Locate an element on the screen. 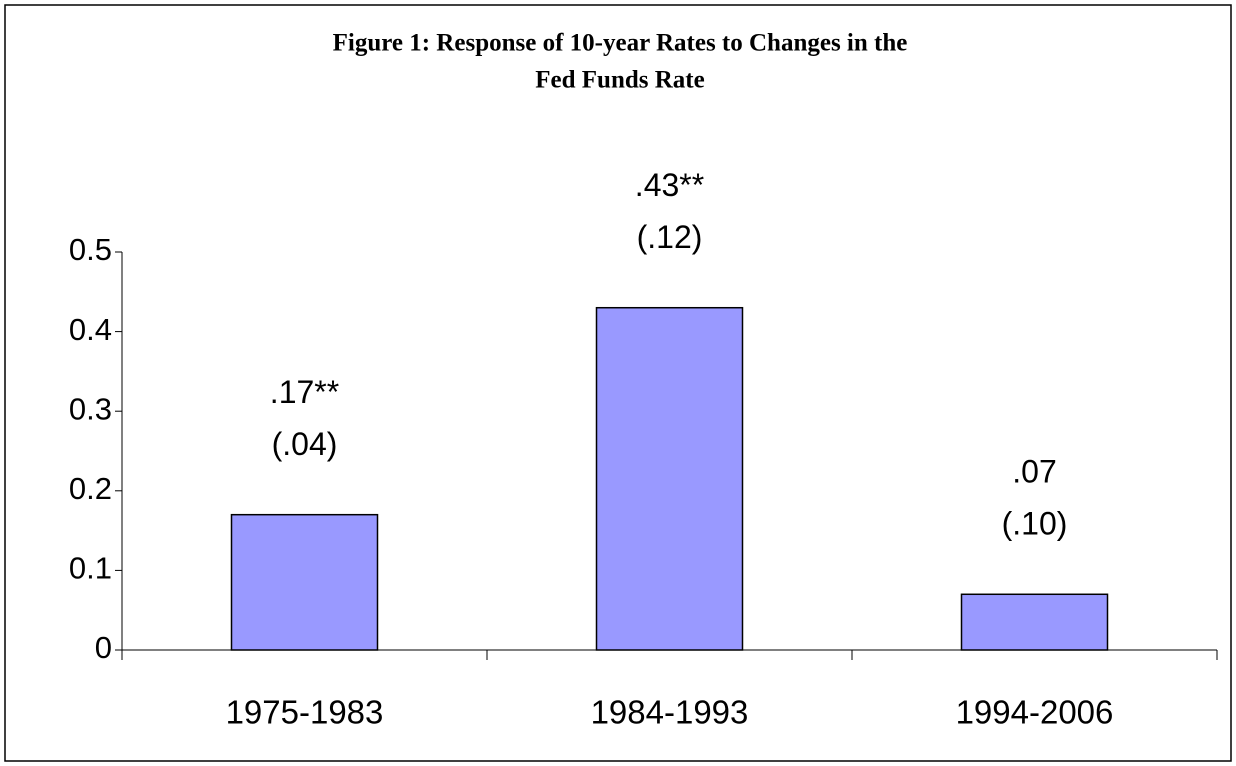 This screenshot has width=1236, height=766. y-tick-label: 0.4 is located at coordinates (90, 329).